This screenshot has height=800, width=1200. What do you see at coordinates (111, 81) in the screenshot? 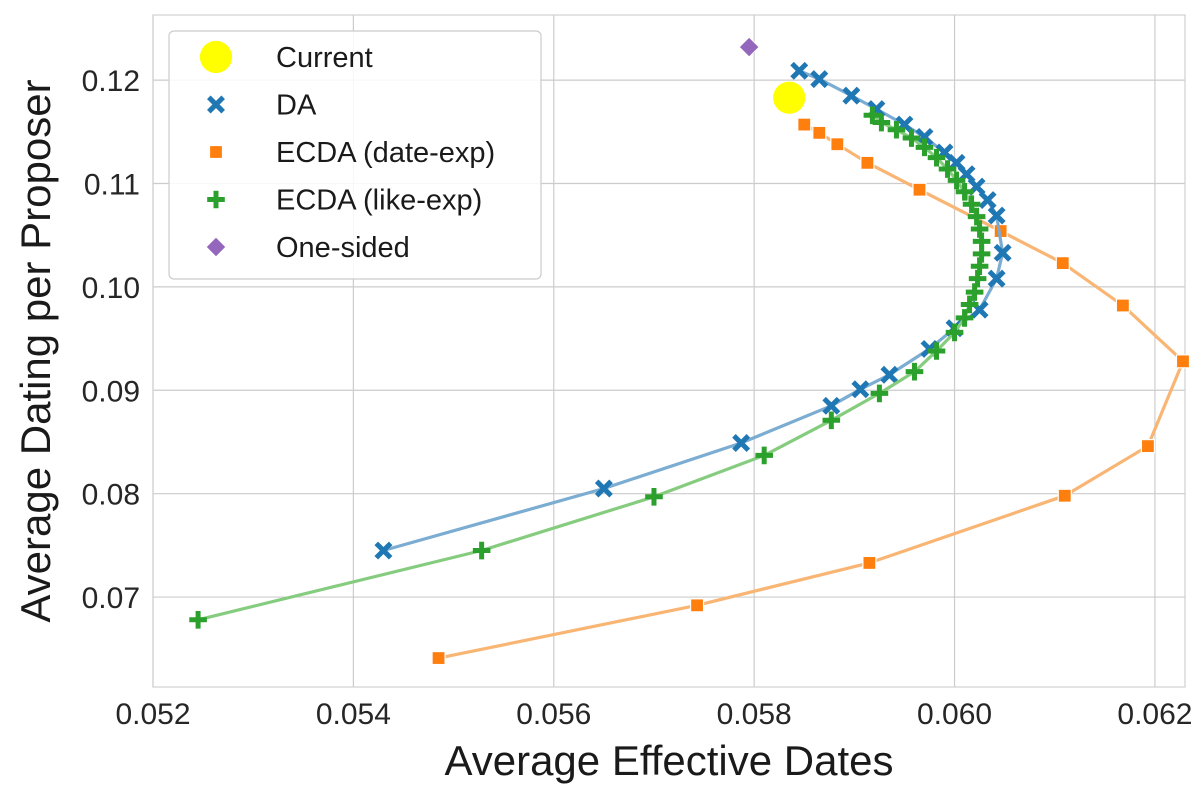
I see `y-tick-label: 0.12` at bounding box center [111, 81].